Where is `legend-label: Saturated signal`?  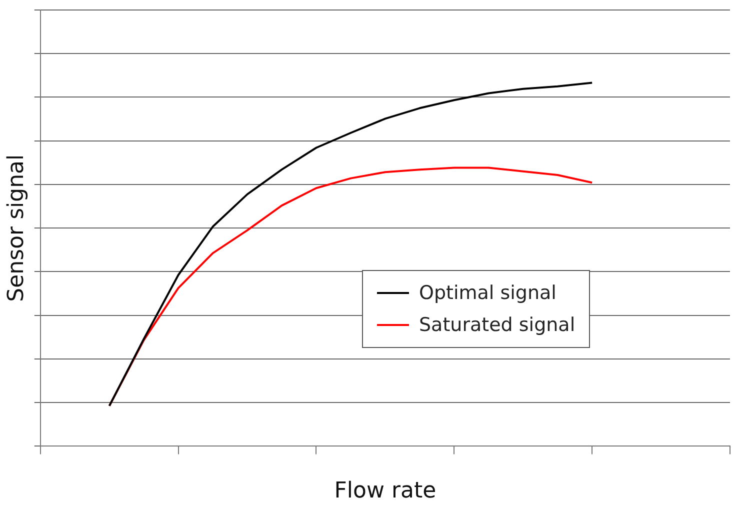 legend-label: Saturated signal is located at coordinates (497, 325).